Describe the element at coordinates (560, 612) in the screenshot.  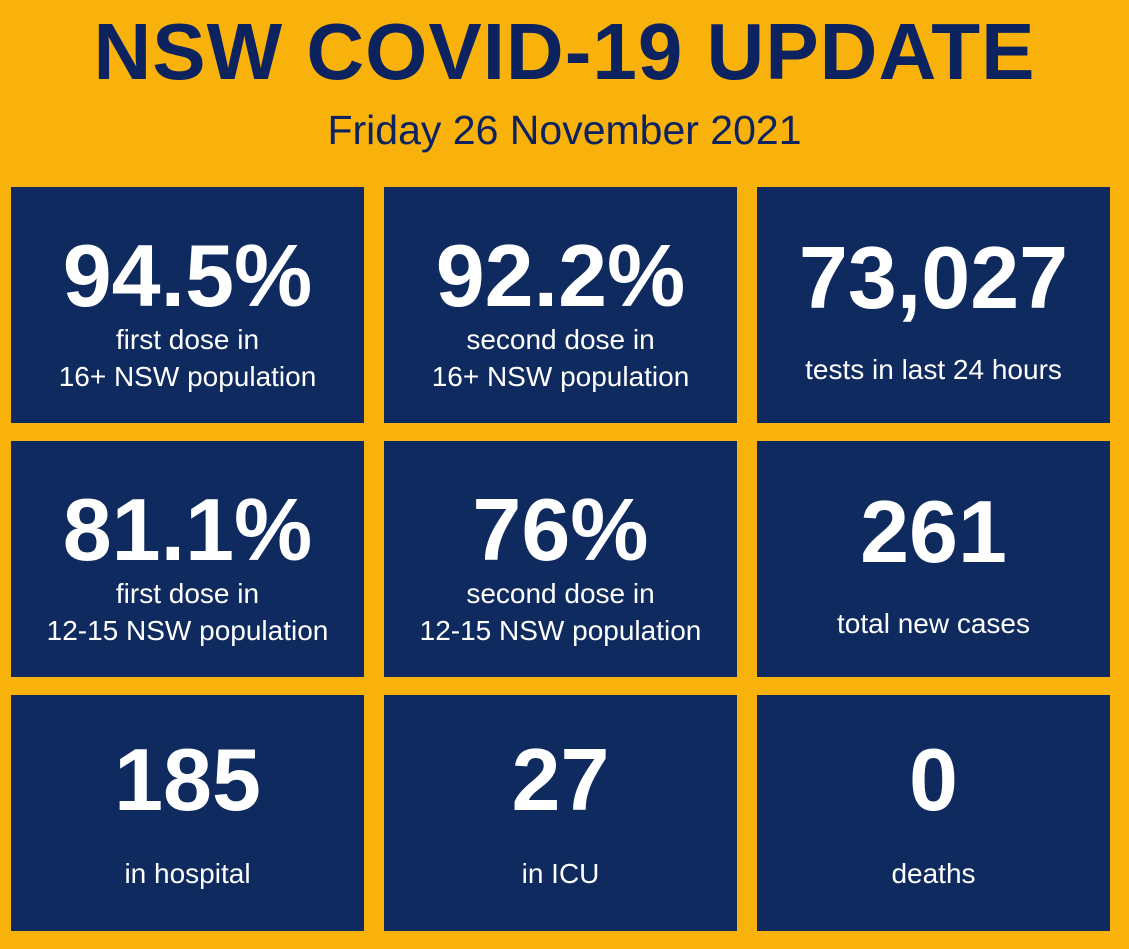
I see `stat-label: second dose in 12-15 NSW population` at that location.